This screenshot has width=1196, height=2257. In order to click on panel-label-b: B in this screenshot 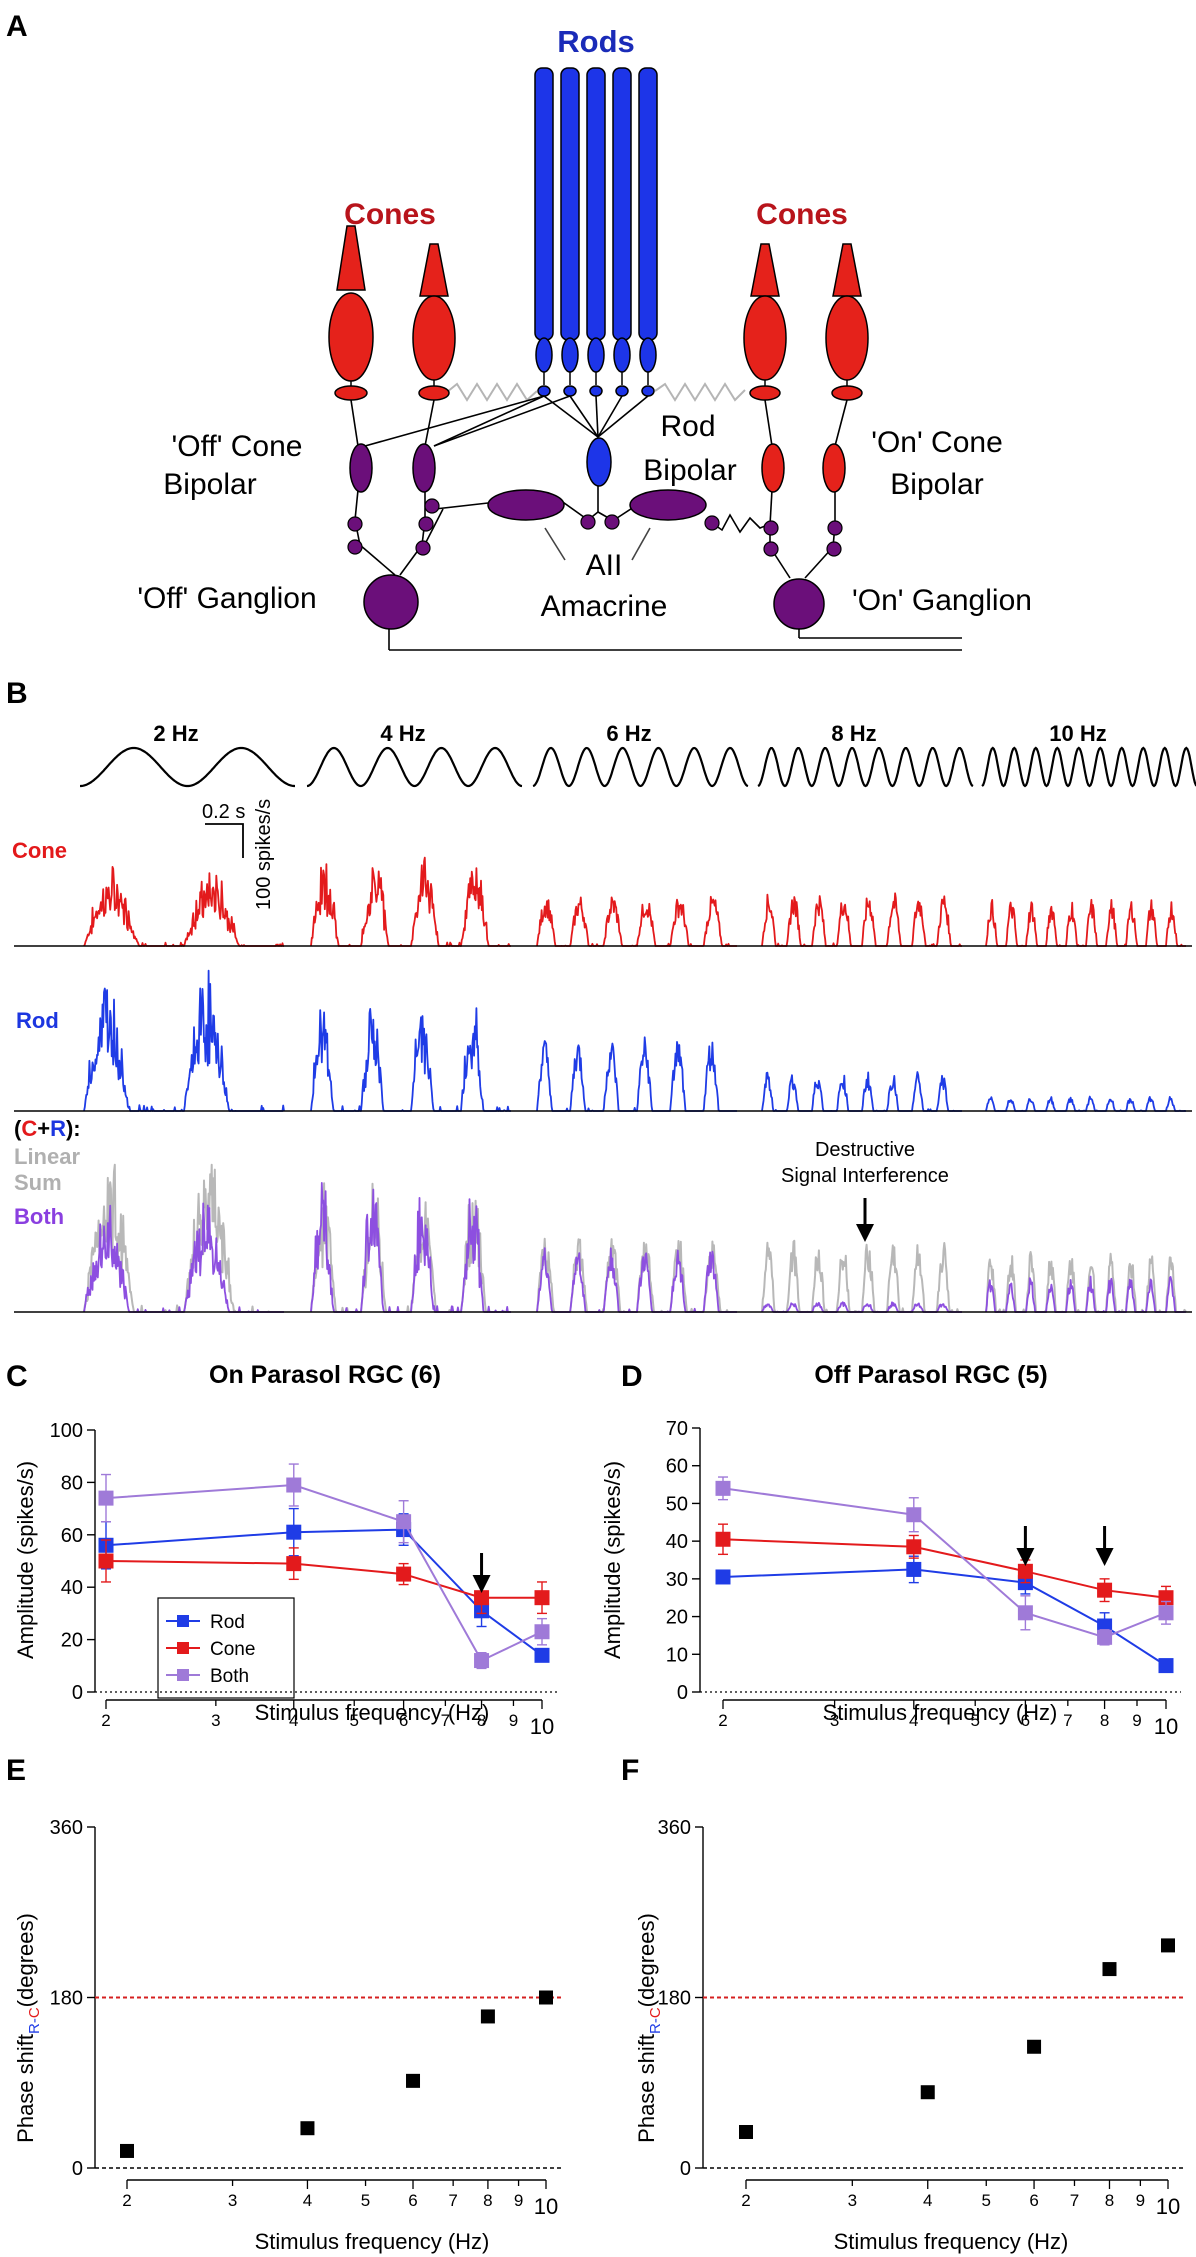, I will do `click(17, 693)`.